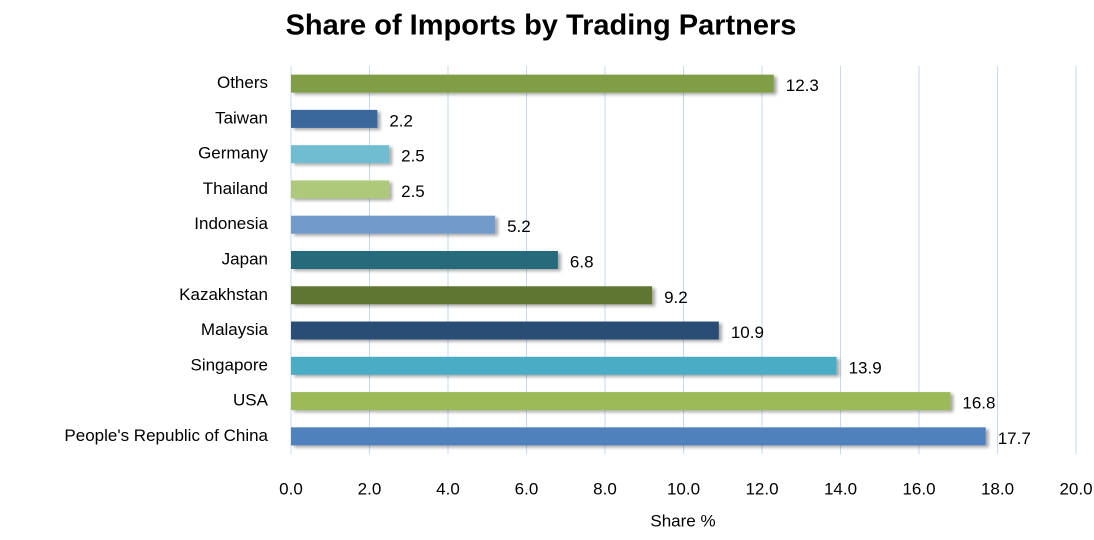 The width and height of the screenshot is (1094, 540). Describe the element at coordinates (235, 188) in the screenshot. I see `y-tick-label: Thailand` at that location.